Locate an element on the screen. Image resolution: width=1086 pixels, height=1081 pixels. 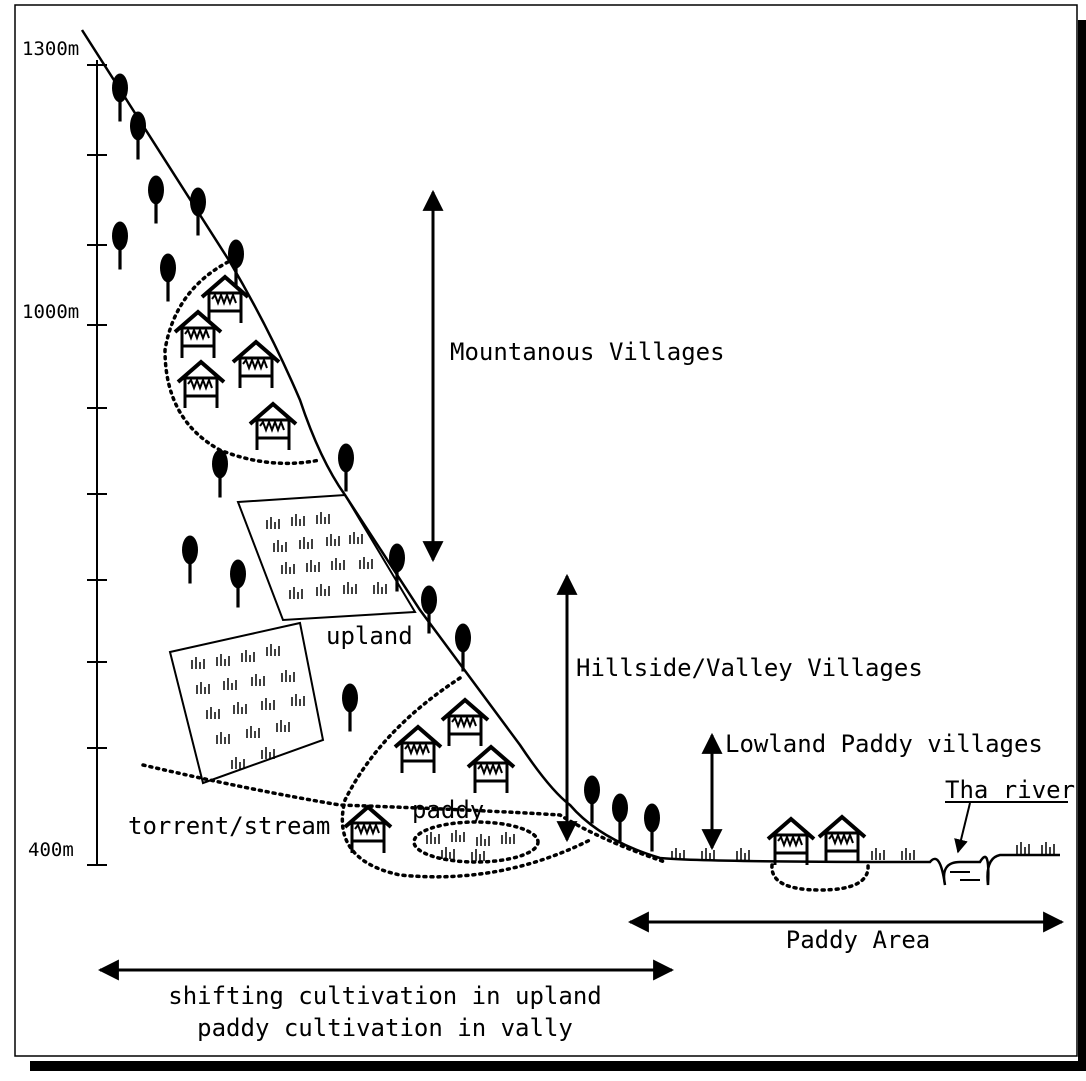
axis-label: 1000m is located at coordinates (50, 312).